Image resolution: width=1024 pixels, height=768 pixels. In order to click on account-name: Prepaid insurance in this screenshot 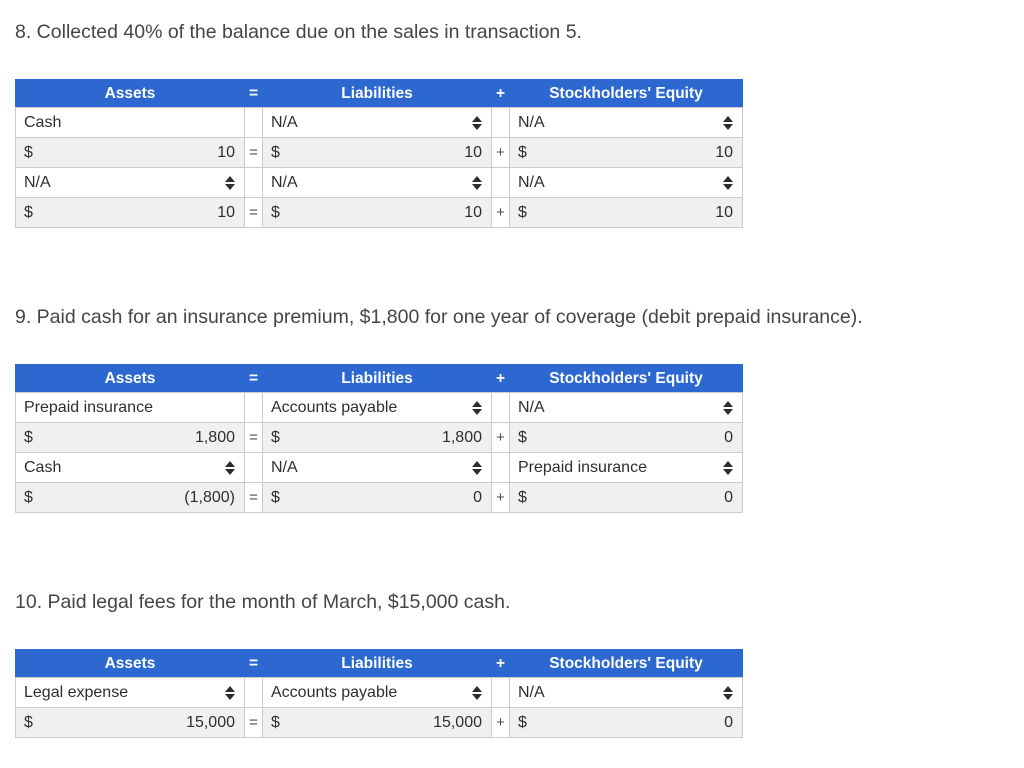, I will do `click(88, 407)`.